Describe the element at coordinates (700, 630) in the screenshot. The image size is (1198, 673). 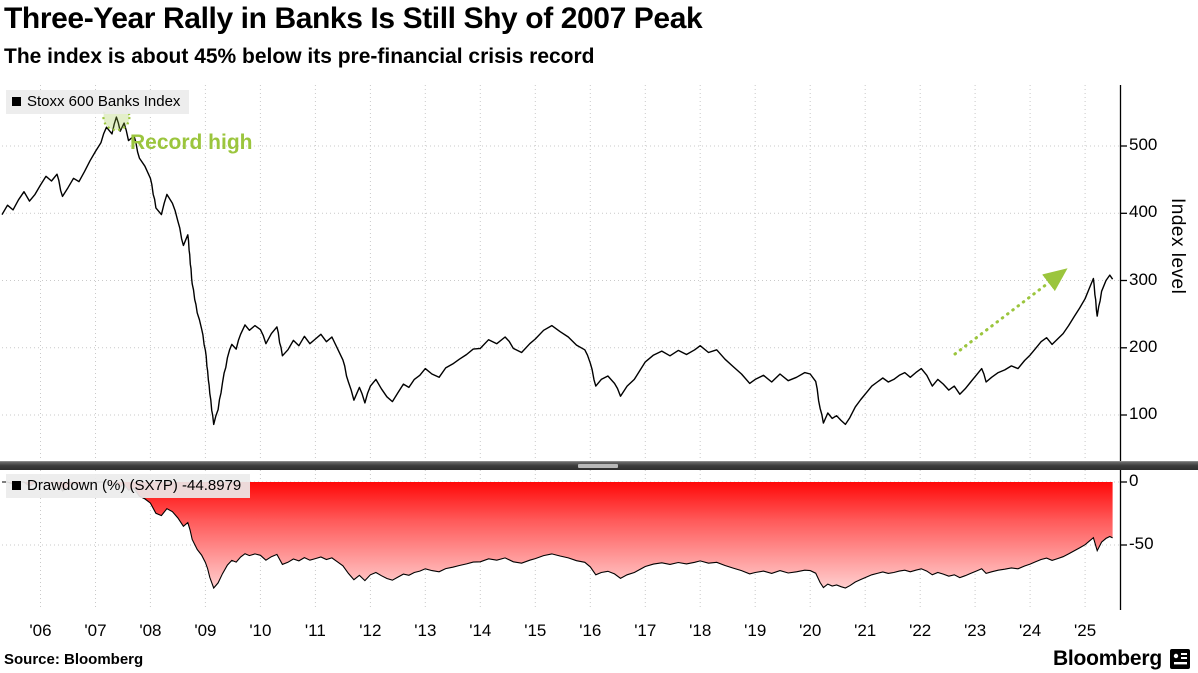
I see `x-axis-tick-label: '18` at that location.